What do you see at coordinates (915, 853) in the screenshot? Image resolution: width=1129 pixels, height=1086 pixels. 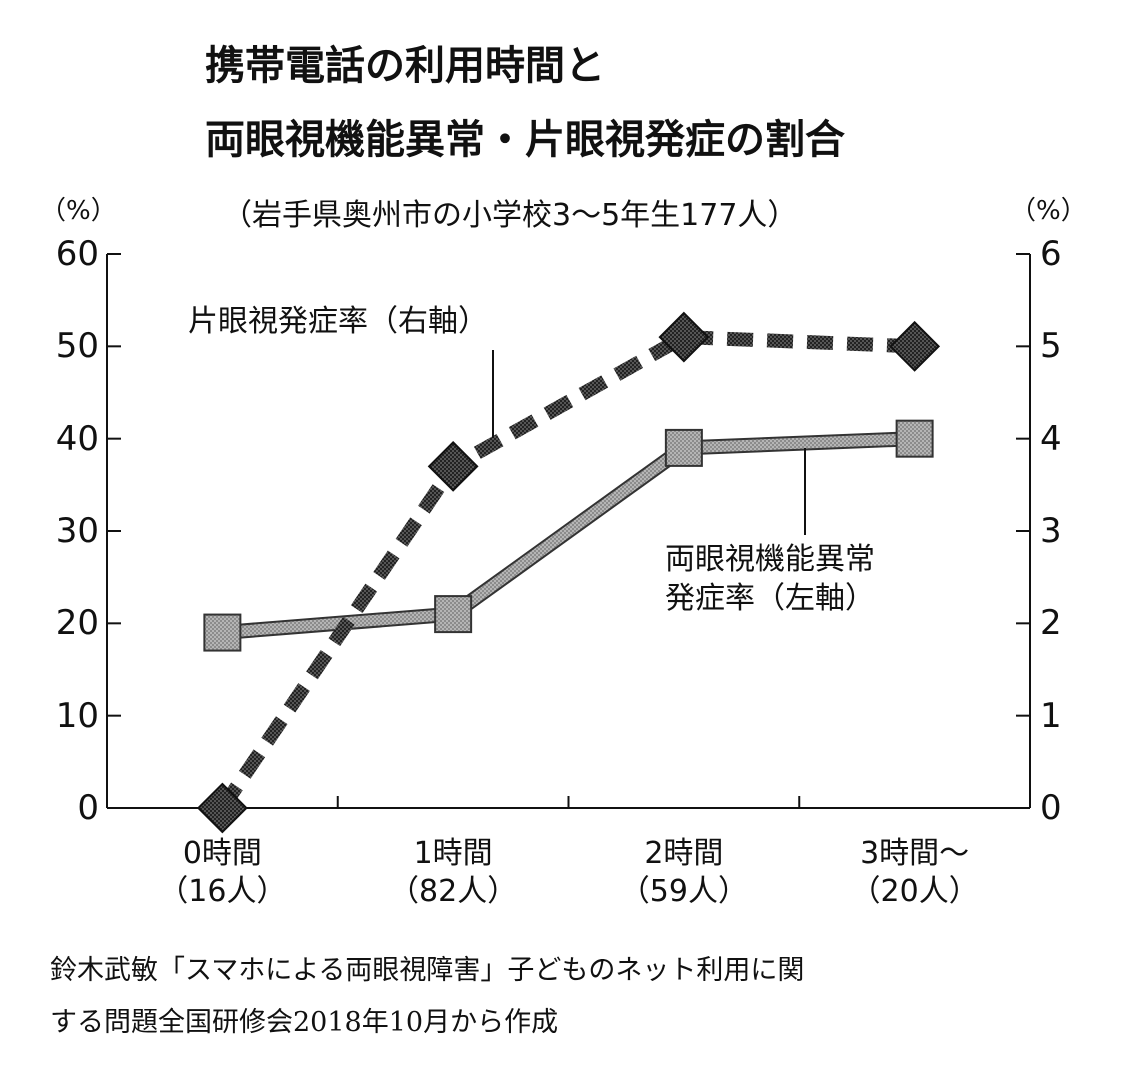 I see `x-category-name: 3時間〜` at bounding box center [915, 853].